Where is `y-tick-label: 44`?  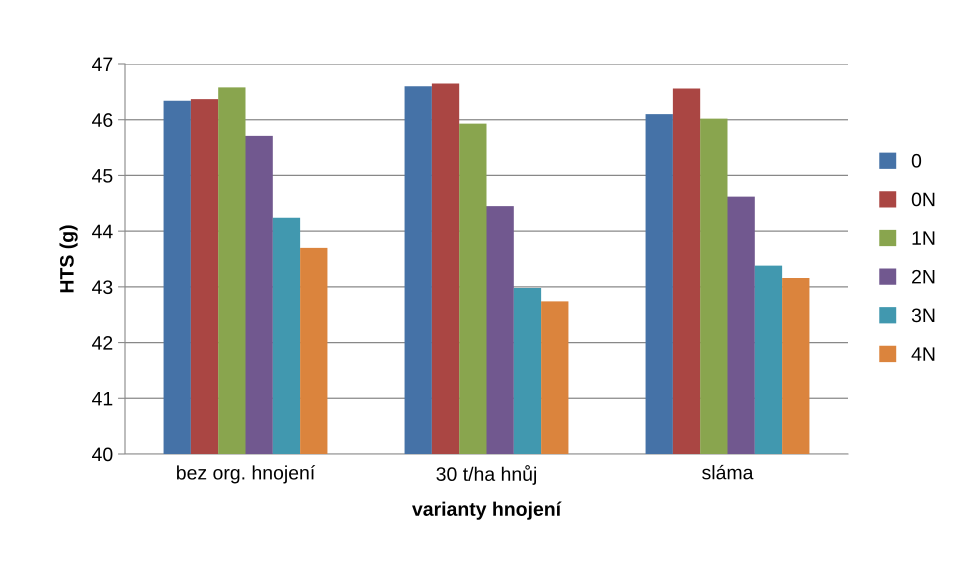
y-tick-label: 44 is located at coordinates (102, 231).